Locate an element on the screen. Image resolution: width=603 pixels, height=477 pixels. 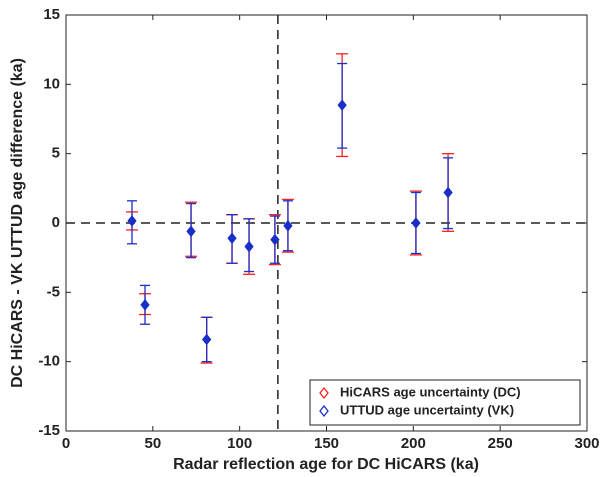
y-tick-label: 5 is located at coordinates (56, 153).